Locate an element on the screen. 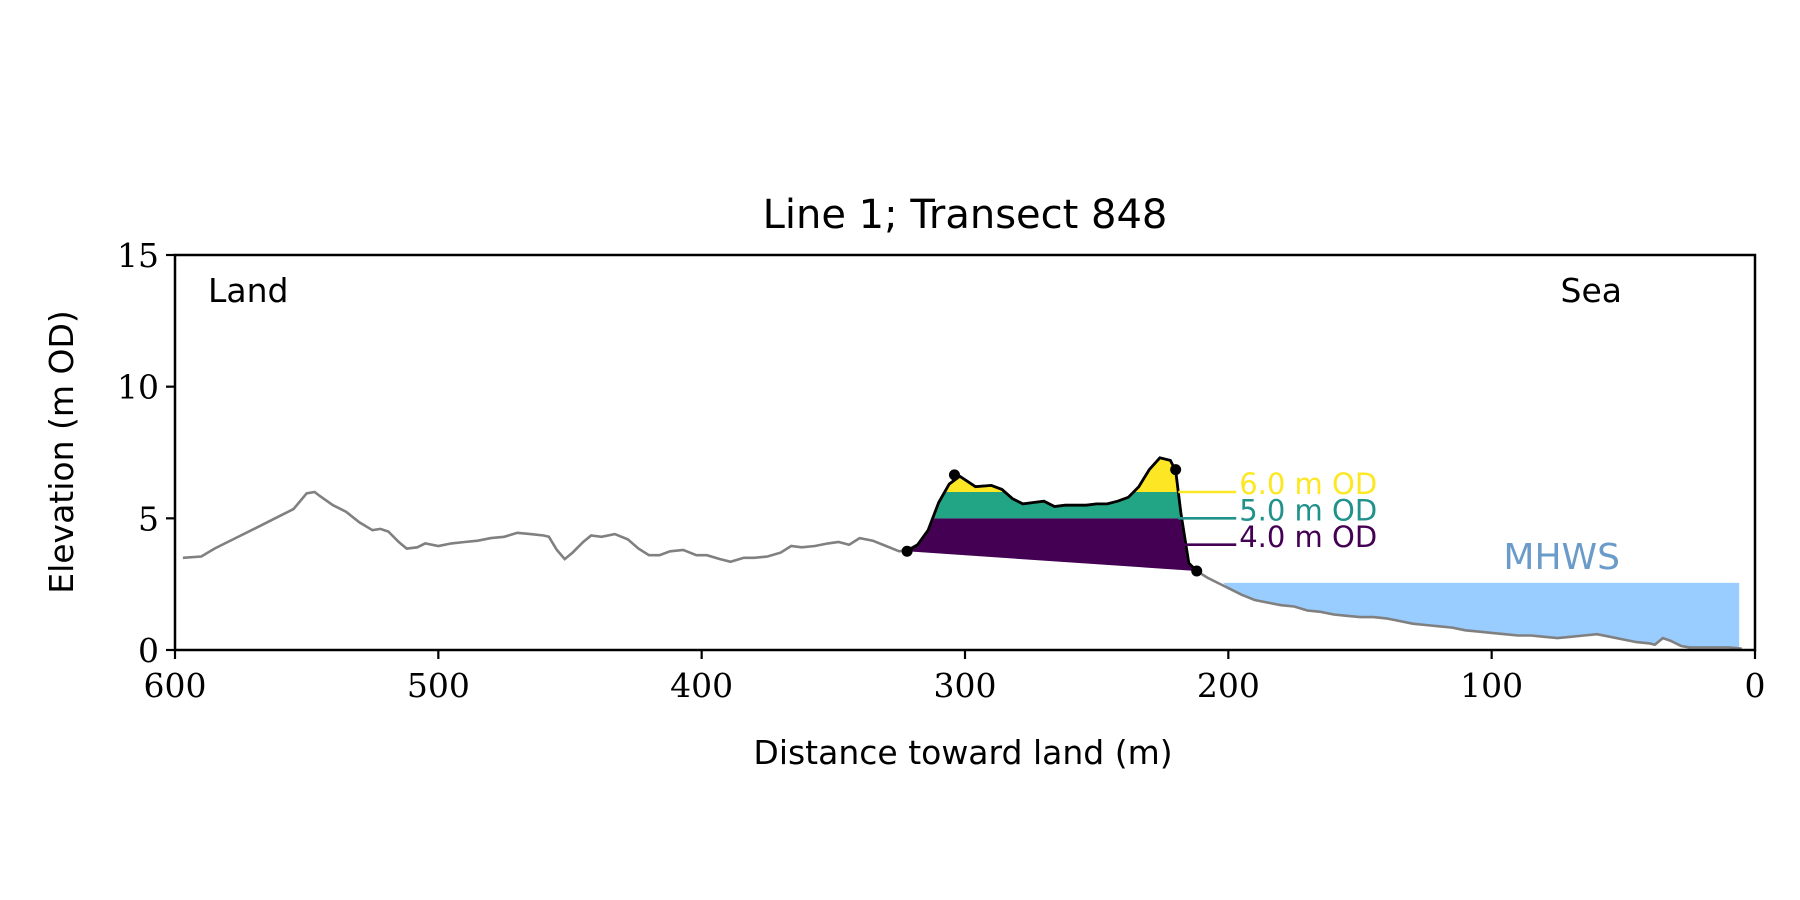  x-tick-label-0: 0 is located at coordinates (1755, 685).